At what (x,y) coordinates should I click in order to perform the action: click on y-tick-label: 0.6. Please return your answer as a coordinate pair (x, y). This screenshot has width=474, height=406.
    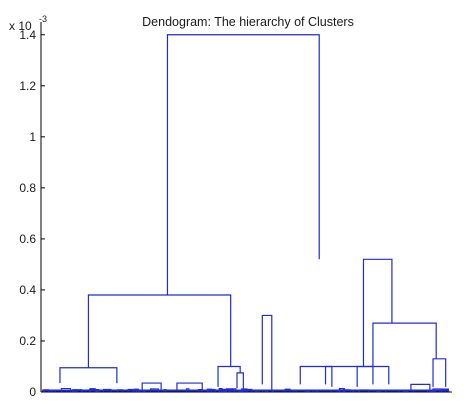
    Looking at the image, I should click on (27, 239).